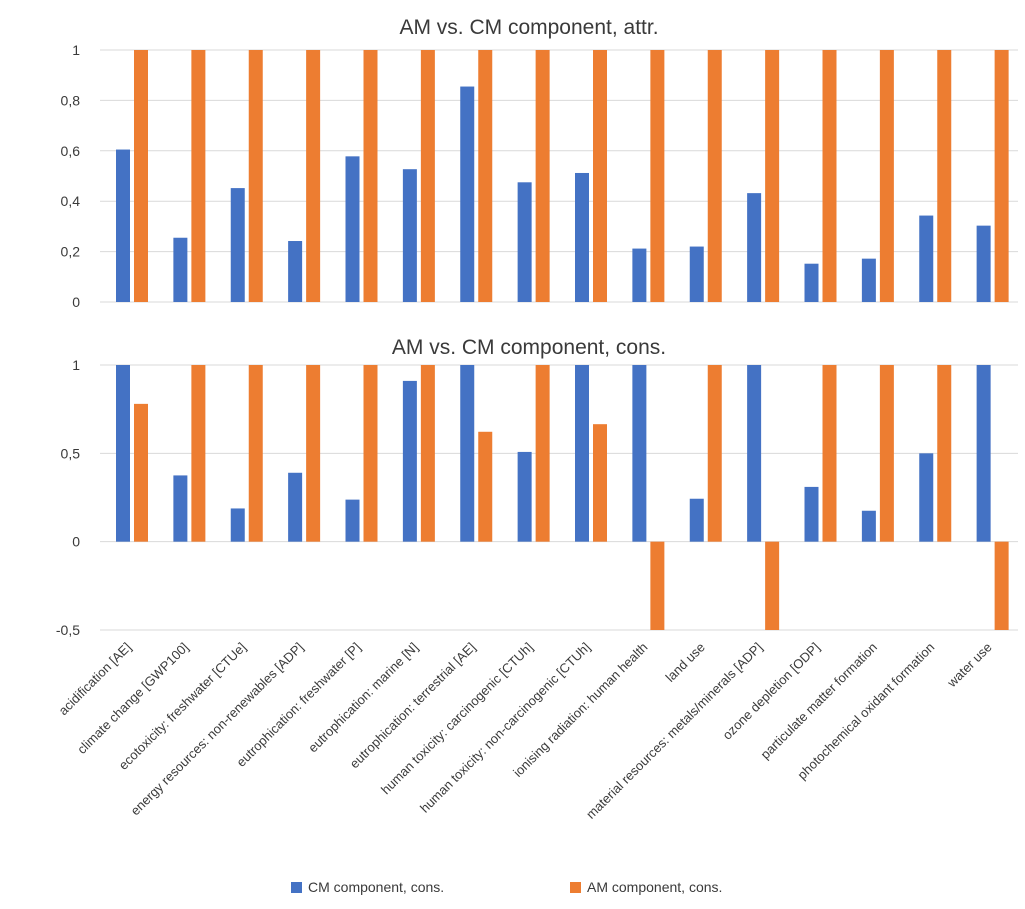 This screenshot has width=1025, height=909. What do you see at coordinates (376, 887) in the screenshot?
I see `legend-label-cm: CM component, cons.` at bounding box center [376, 887].